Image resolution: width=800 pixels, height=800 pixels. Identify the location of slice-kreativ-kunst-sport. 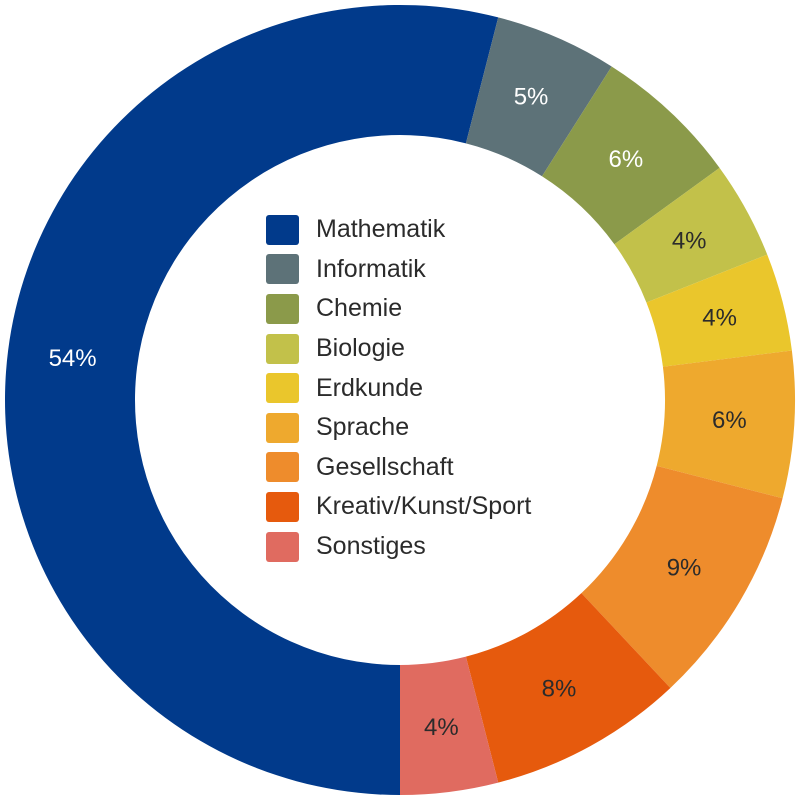
(568, 688).